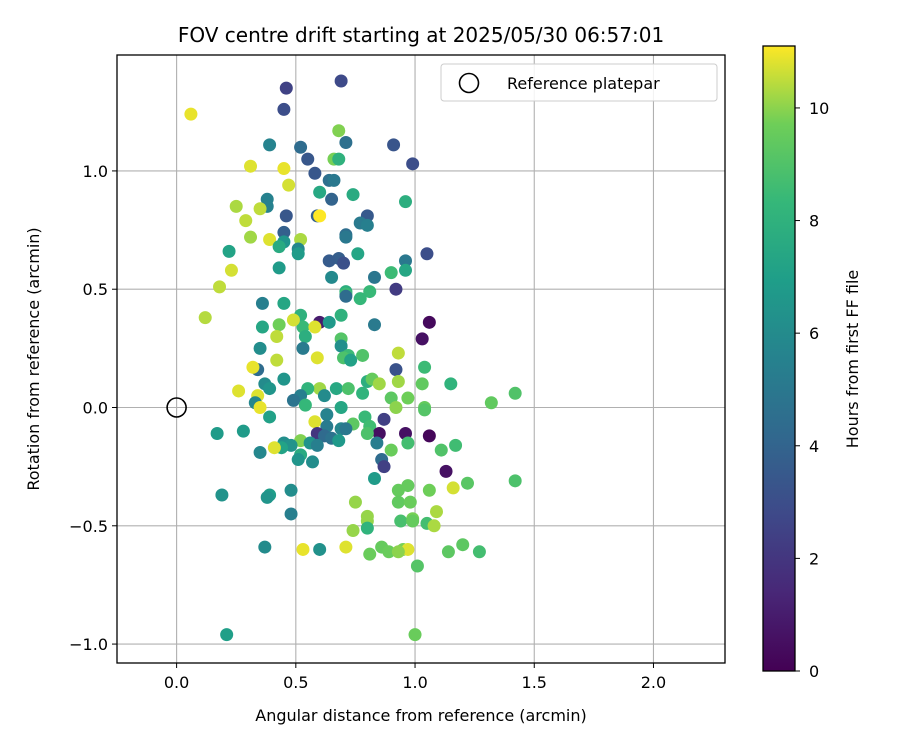 The width and height of the screenshot is (900, 750). Describe the element at coordinates (95, 289) in the screenshot. I see `y-tick-label: 0.5` at that location.